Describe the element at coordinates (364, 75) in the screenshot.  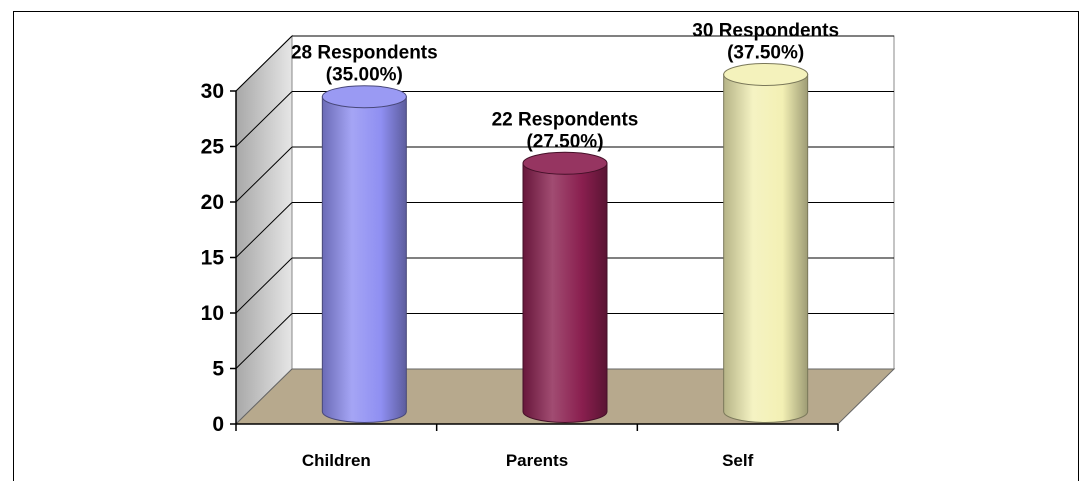
I see `data-label: (35.00%)` at that location.